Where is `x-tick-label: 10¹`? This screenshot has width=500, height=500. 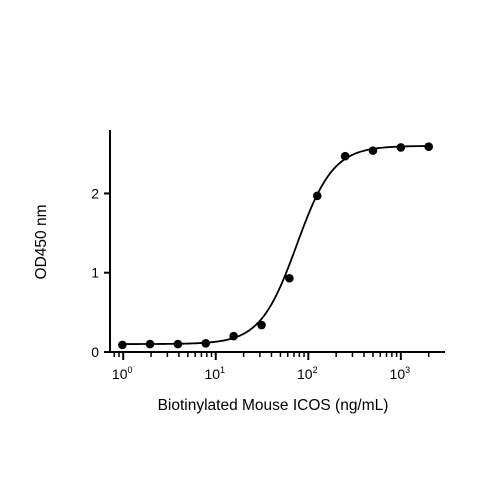 x-tick-label: 10¹ is located at coordinates (214, 373).